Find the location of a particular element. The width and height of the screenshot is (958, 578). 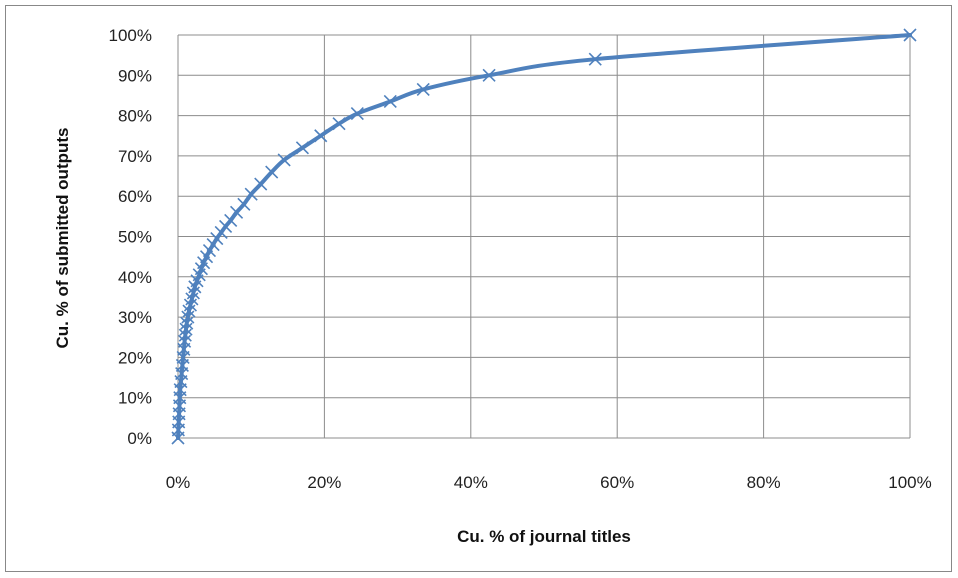

y-tick-label: 70% is located at coordinates (135, 156).